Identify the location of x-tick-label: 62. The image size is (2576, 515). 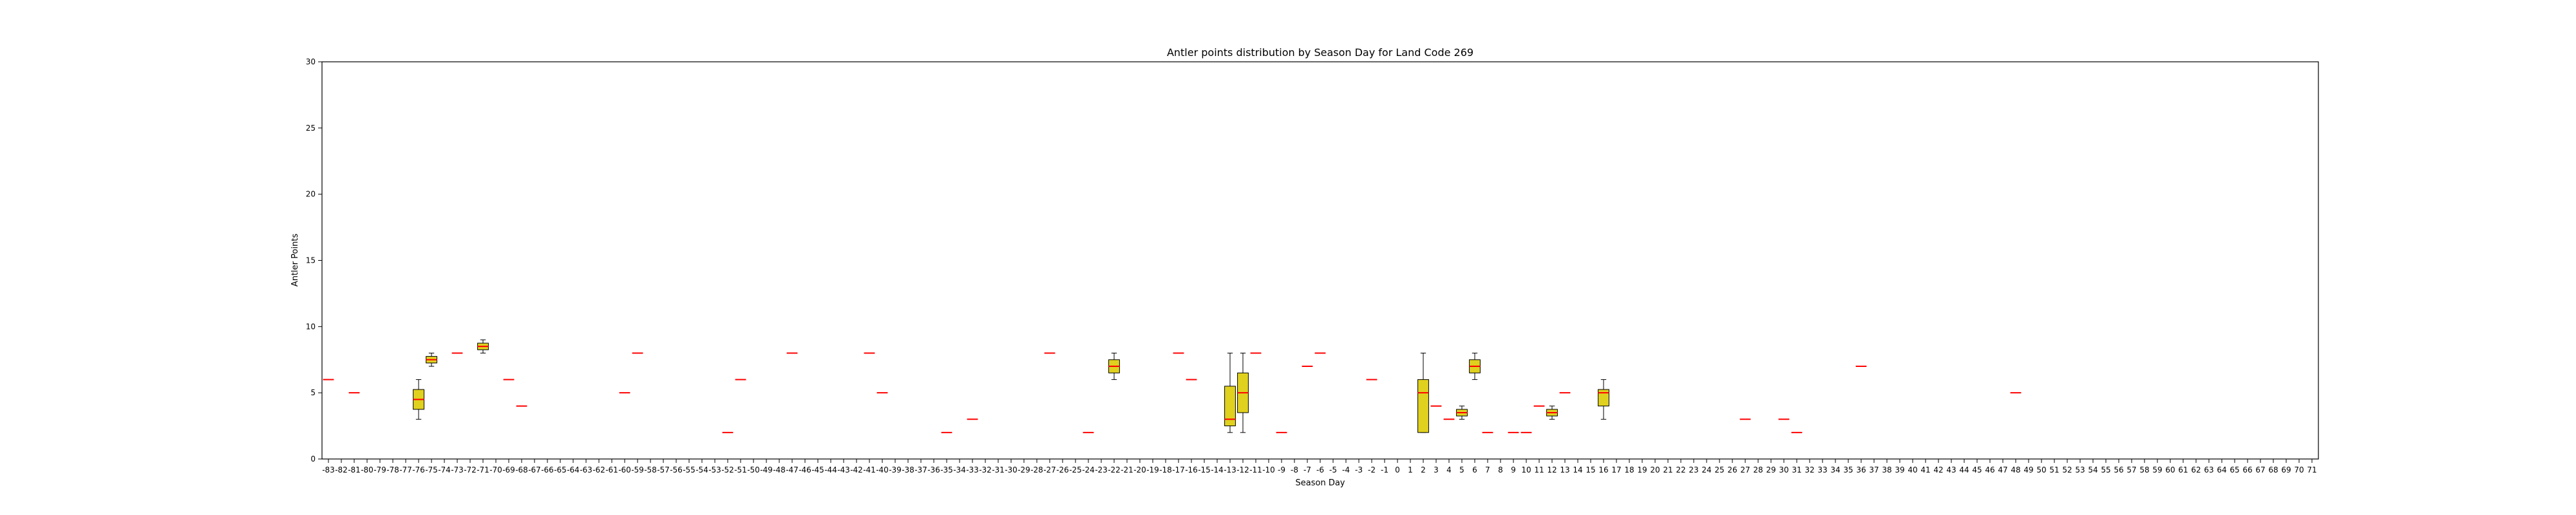
(2196, 470).